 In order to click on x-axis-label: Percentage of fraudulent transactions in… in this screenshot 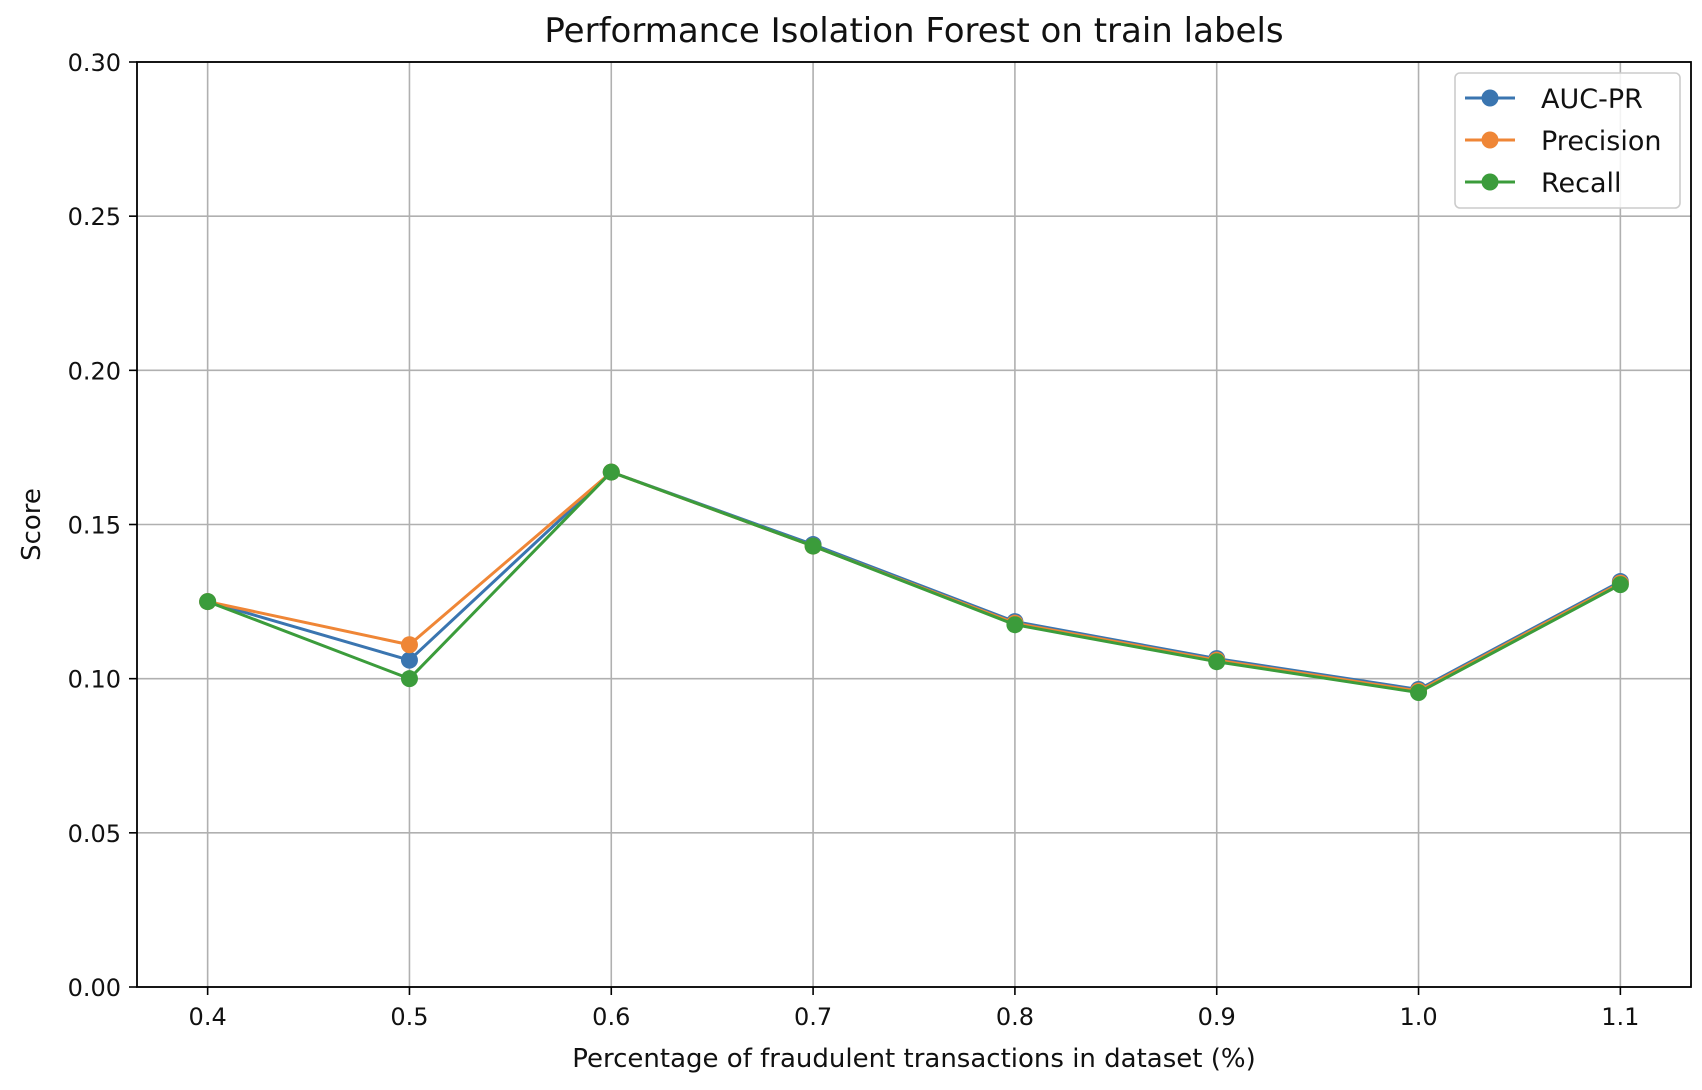, I will do `click(913, 1059)`.